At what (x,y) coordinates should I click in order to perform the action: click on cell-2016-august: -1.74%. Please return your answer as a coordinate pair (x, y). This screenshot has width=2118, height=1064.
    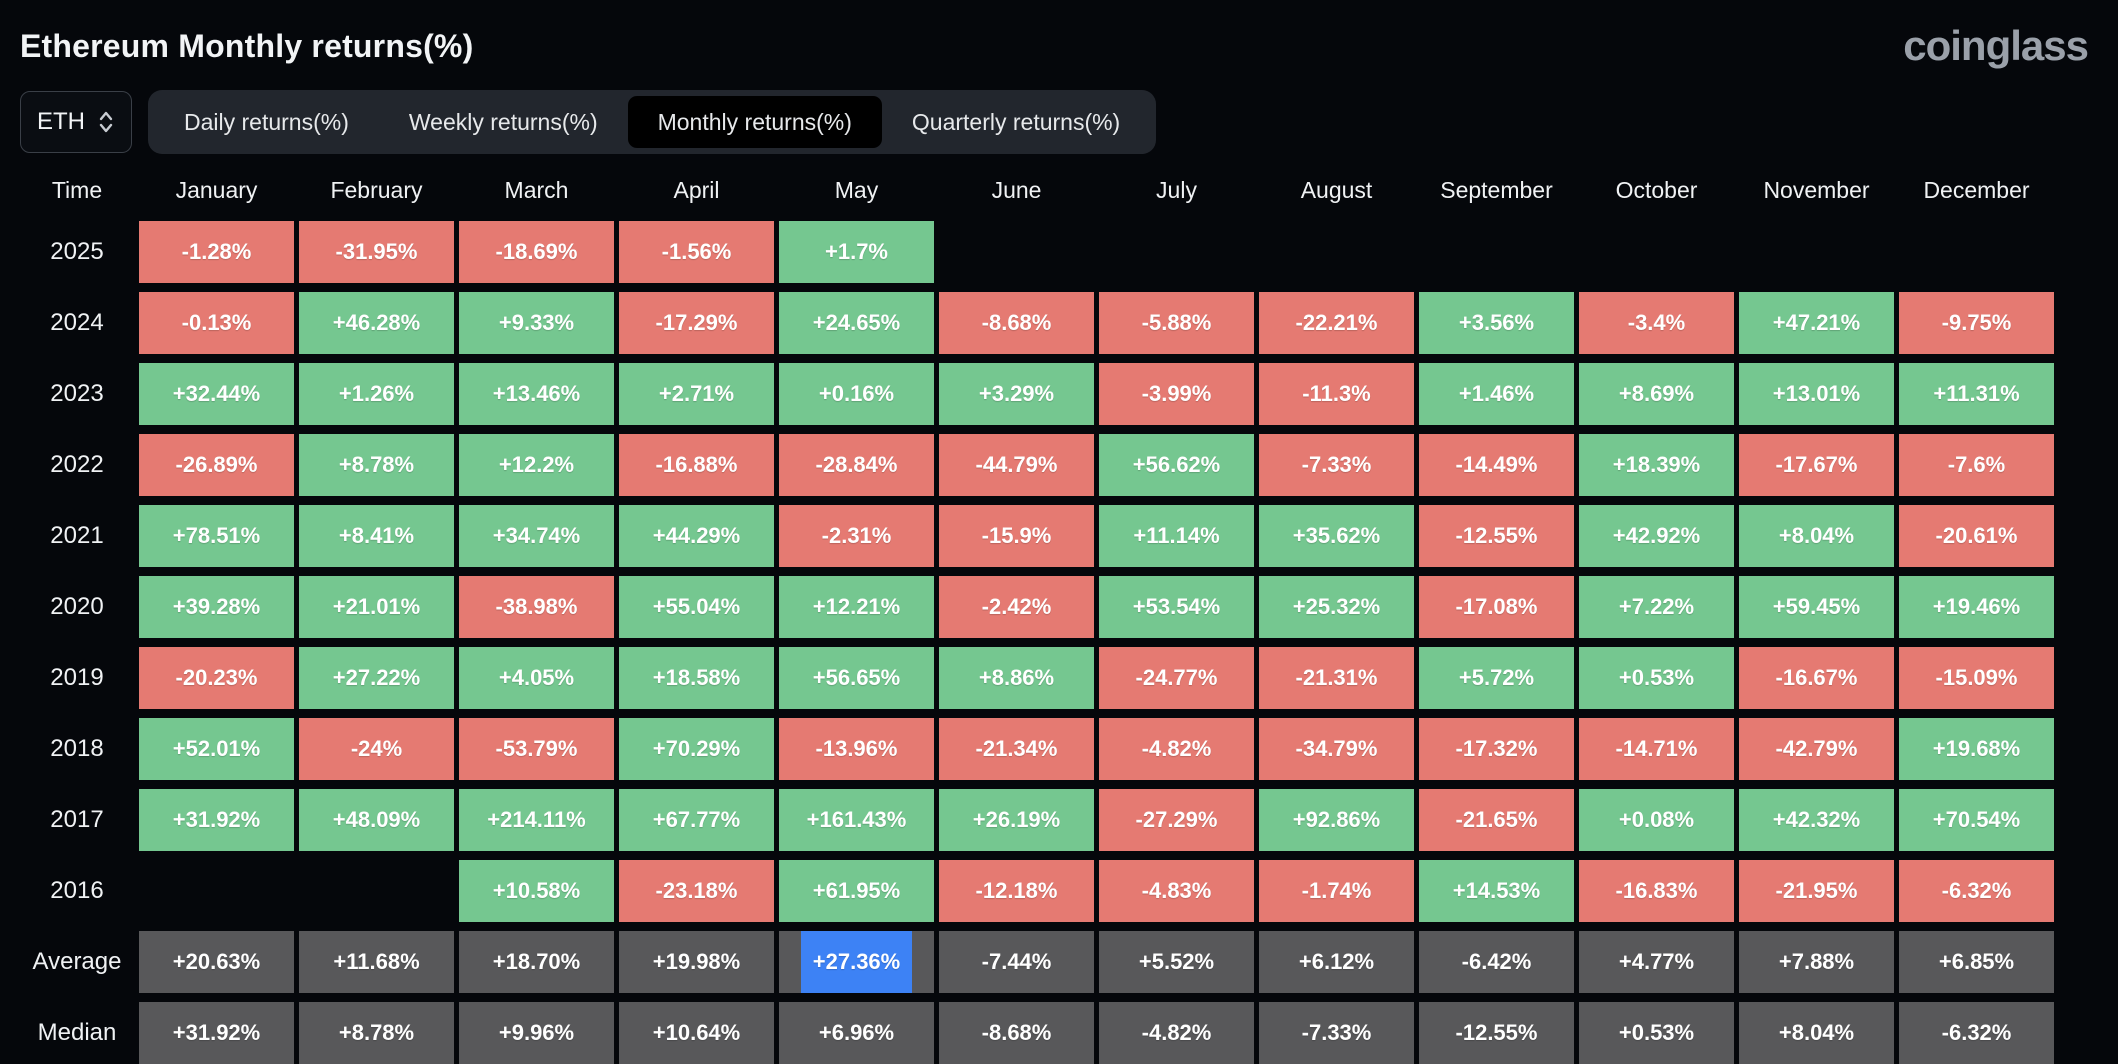
    Looking at the image, I should click on (1336, 891).